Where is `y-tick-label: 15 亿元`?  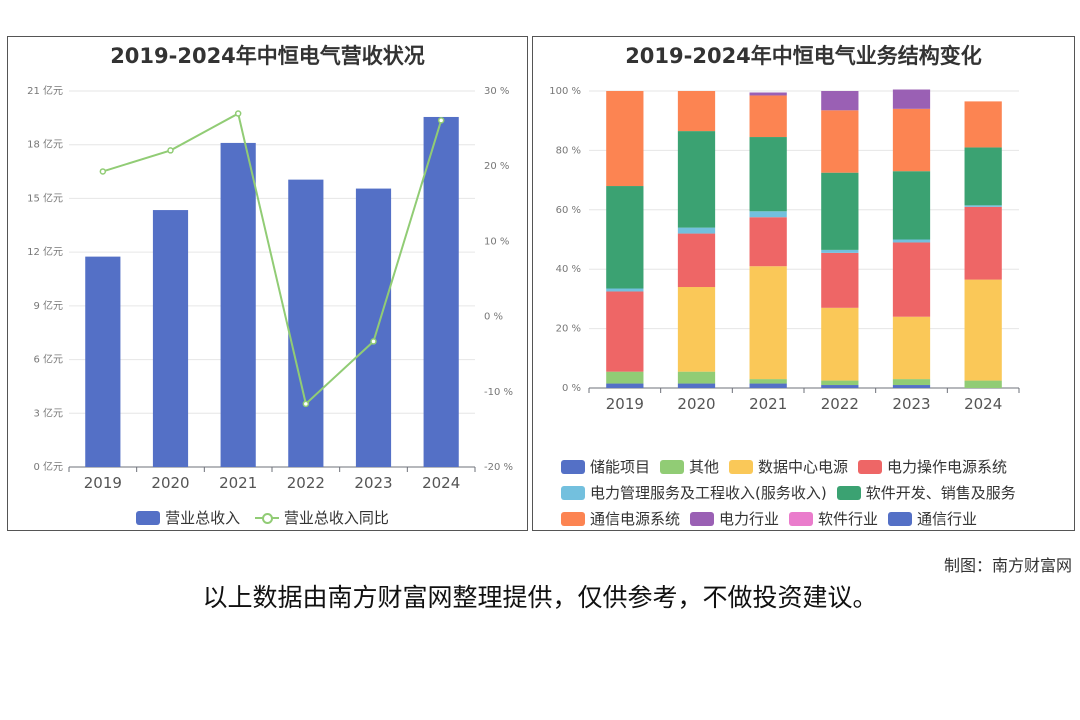 y-tick-label: 15 亿元 is located at coordinates (45, 197).